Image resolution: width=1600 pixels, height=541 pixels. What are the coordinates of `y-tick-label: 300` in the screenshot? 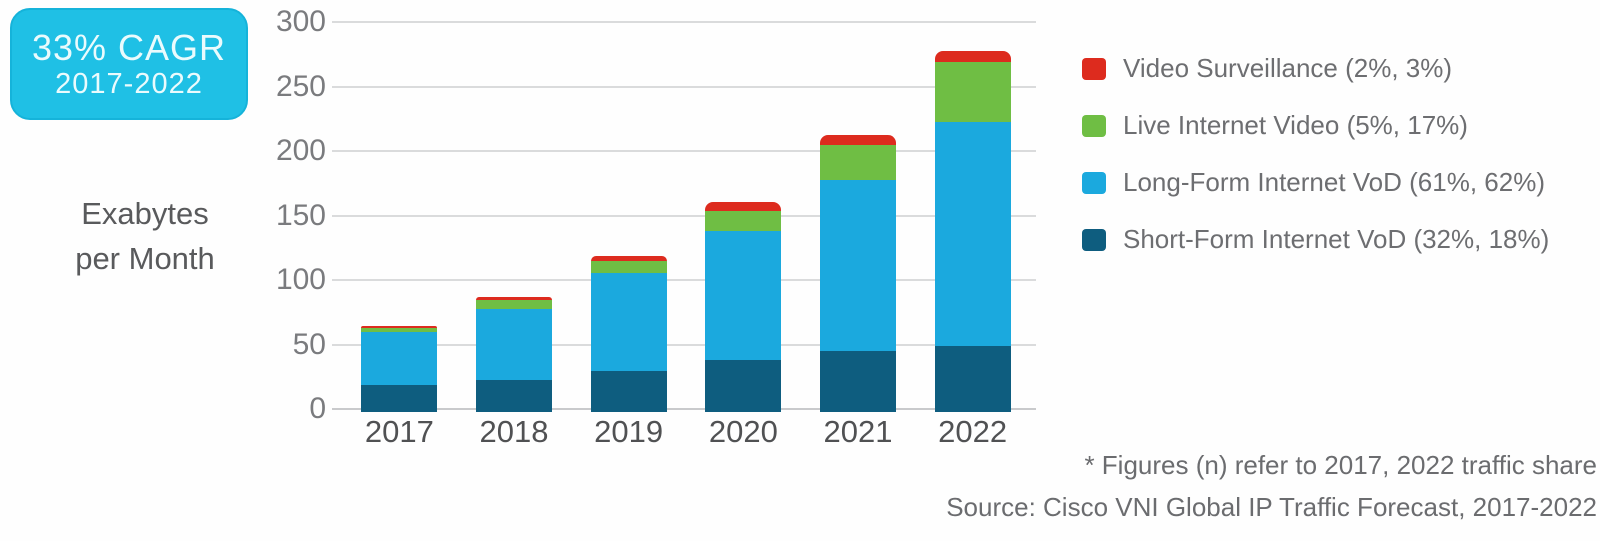 It's located at (300, 21).